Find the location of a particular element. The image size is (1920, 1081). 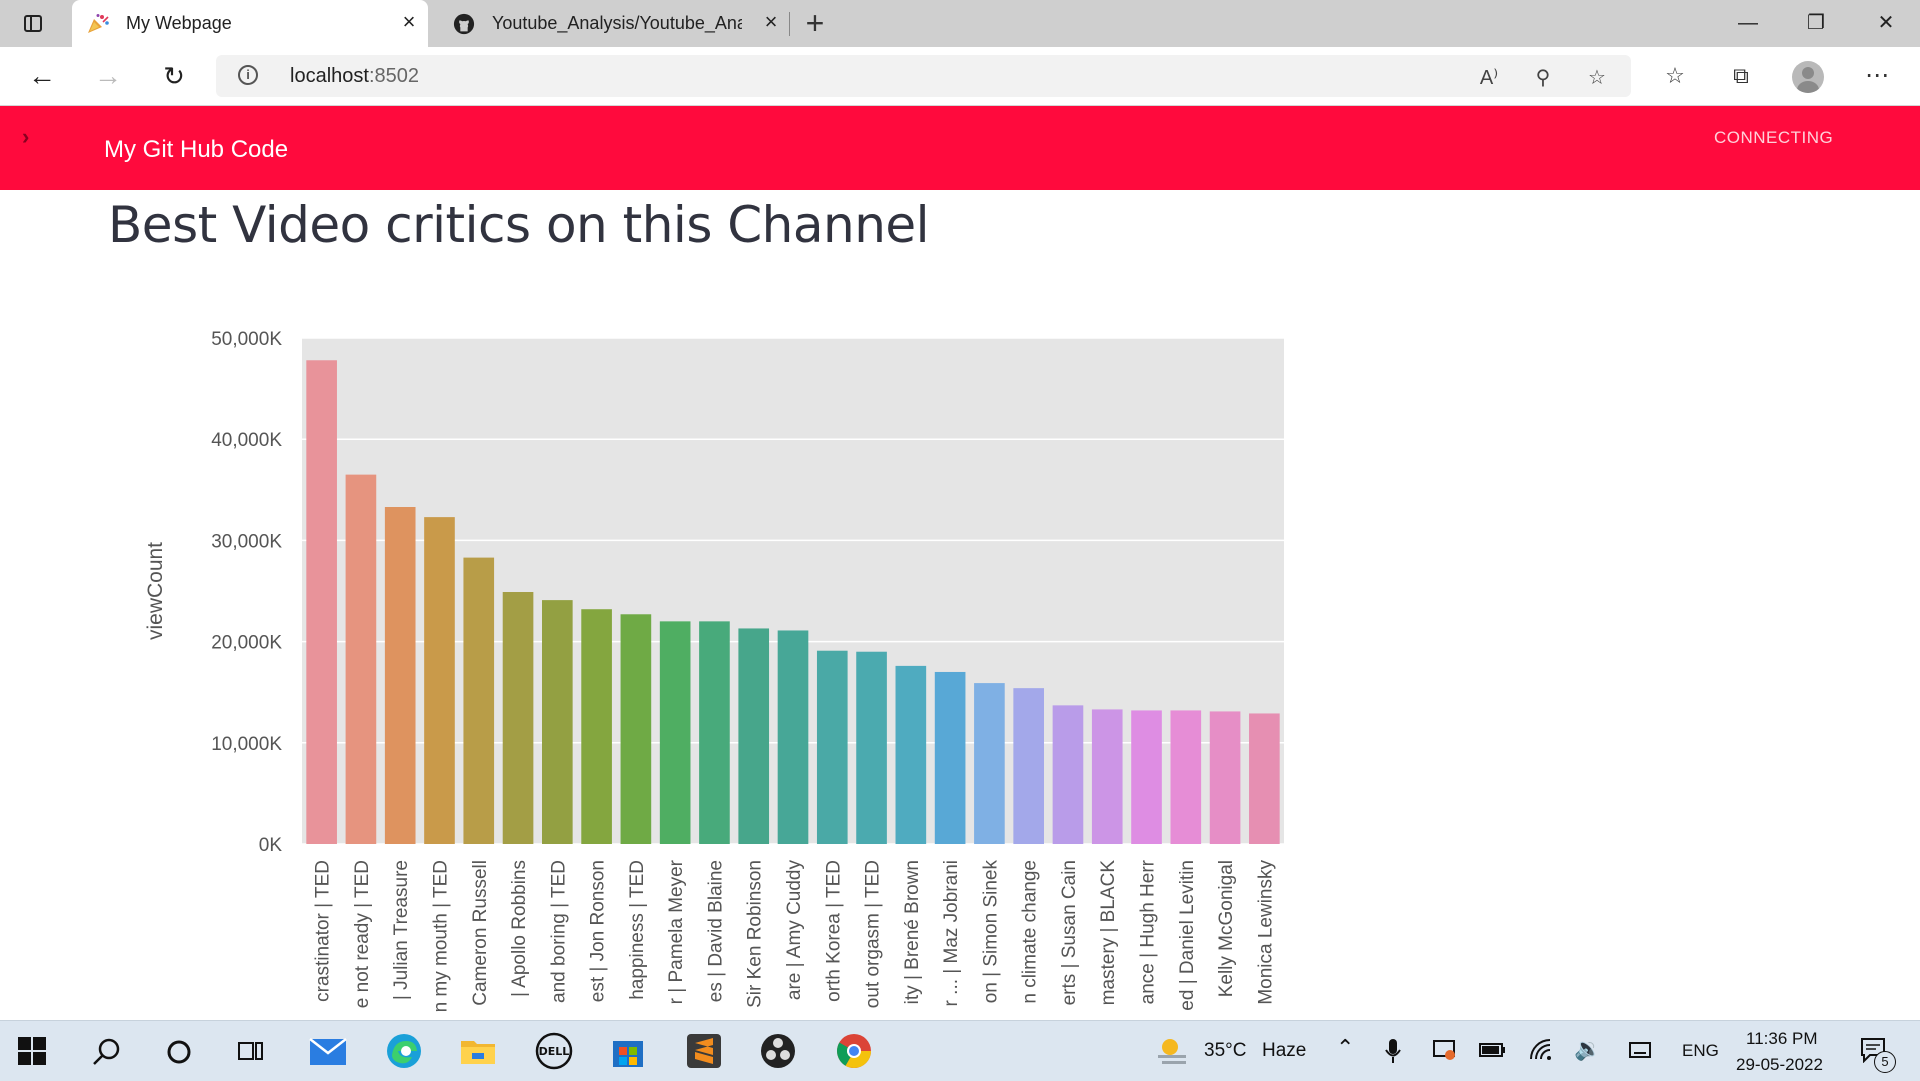

profile-avatar is located at coordinates (1808, 77).